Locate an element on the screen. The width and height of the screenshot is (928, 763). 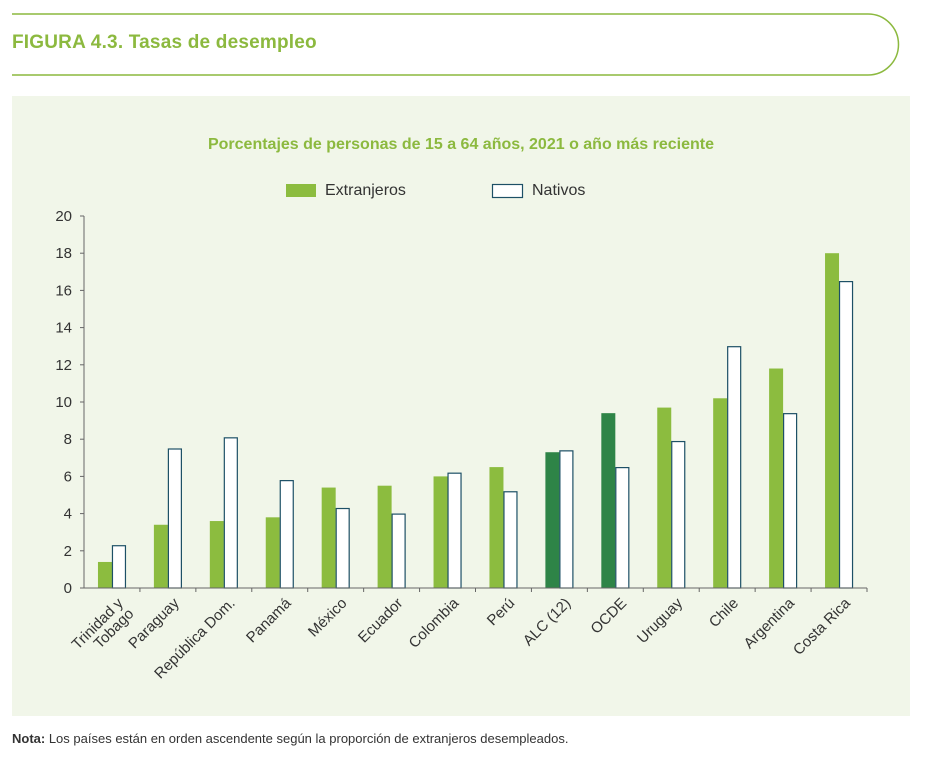
y-axis: 0 2 4 6 8 10 12 14 16 18 20 is located at coordinates (70, 402).